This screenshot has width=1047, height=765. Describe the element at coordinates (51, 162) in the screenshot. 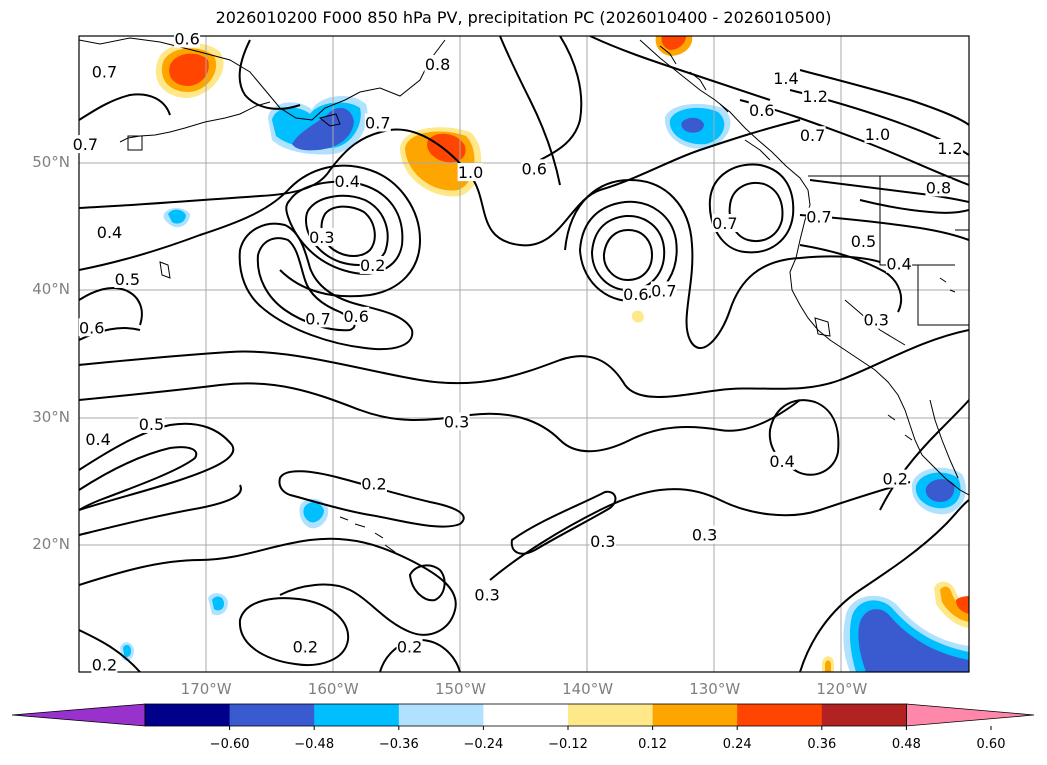

I see `lat-label: 50°N` at that location.